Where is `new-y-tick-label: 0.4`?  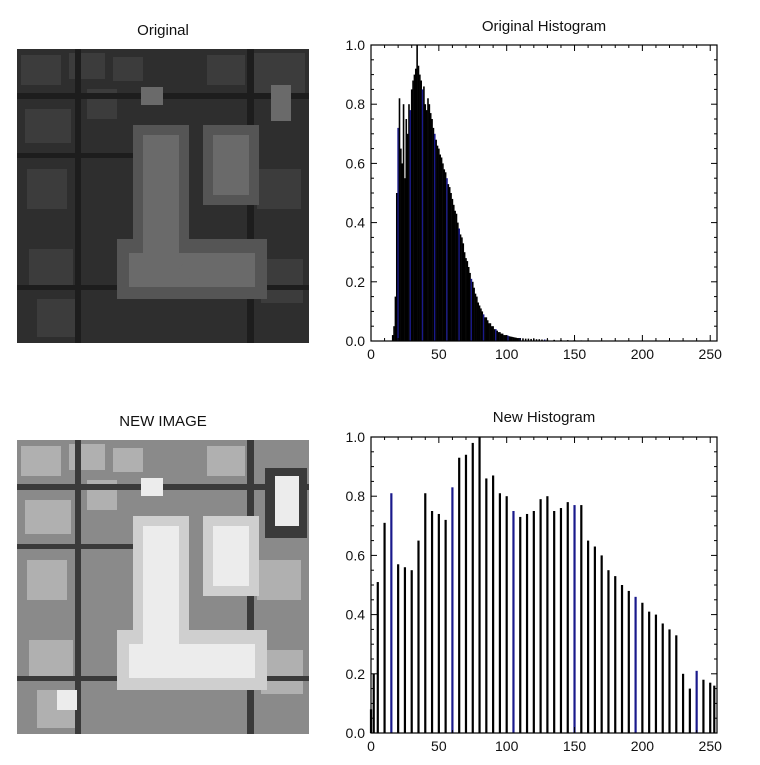 new-y-tick-label: 0.4 is located at coordinates (356, 615).